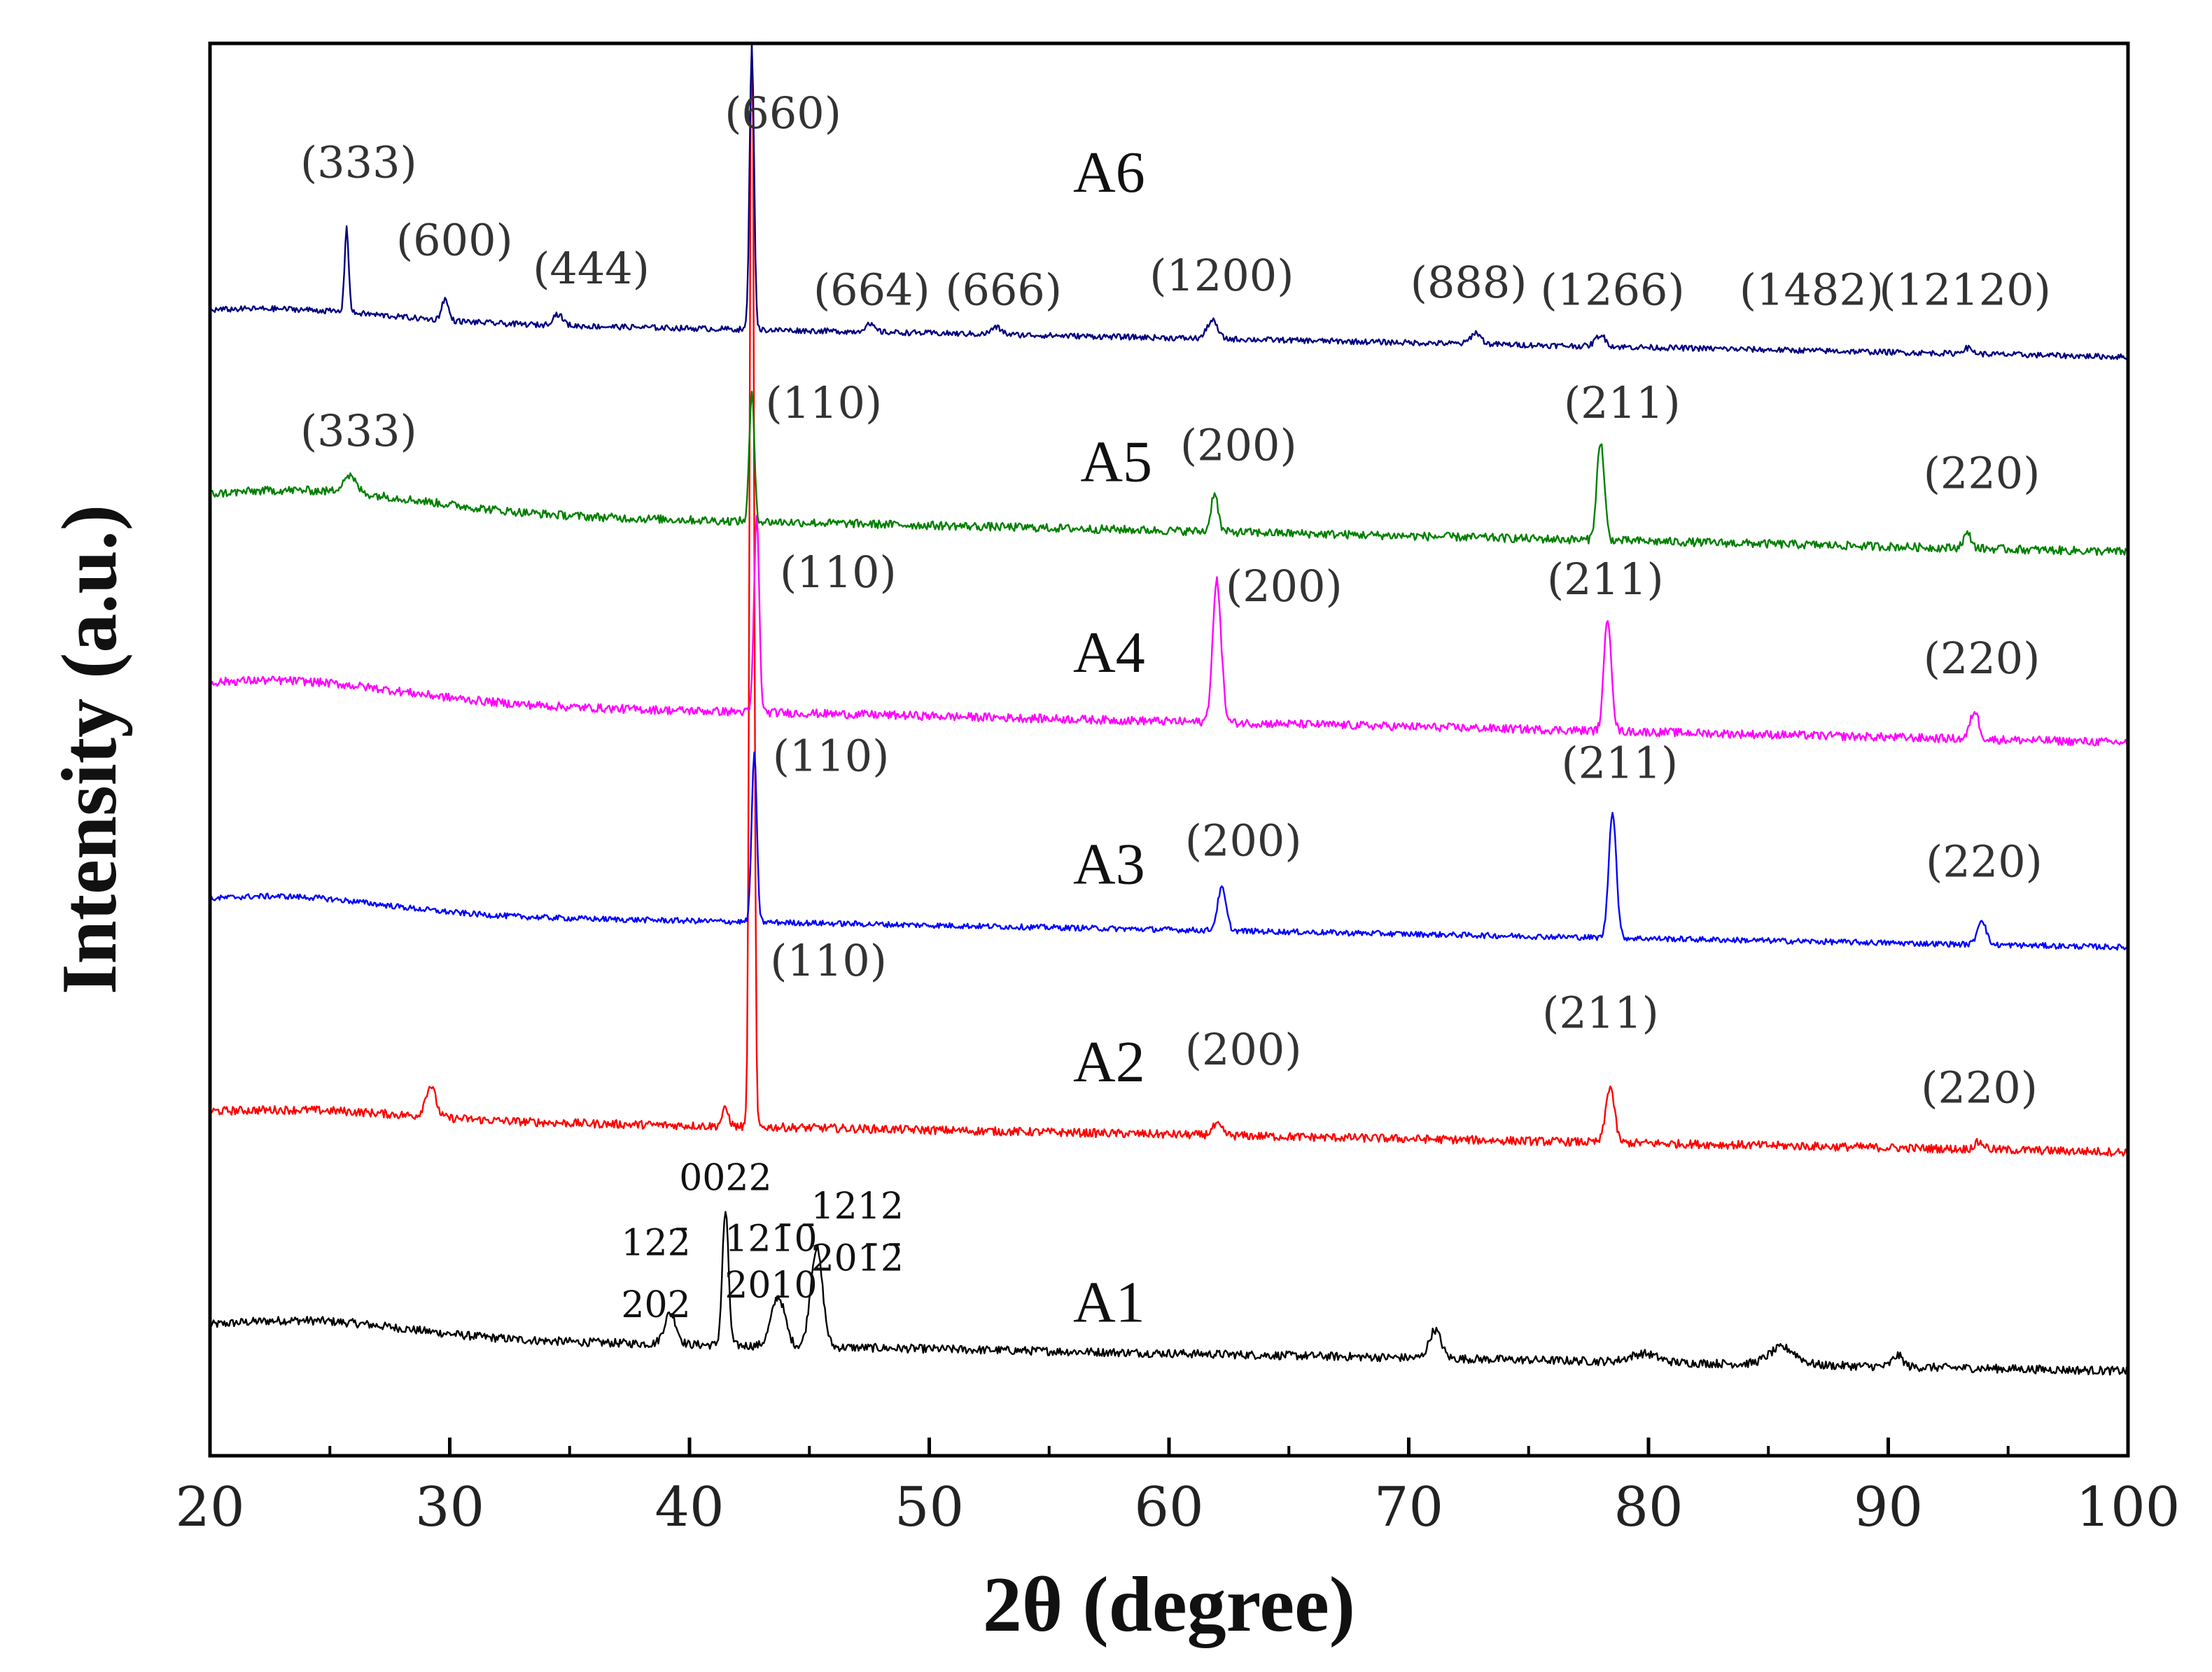 This screenshot has width=2212, height=1672. What do you see at coordinates (1109, 1062) in the screenshot?
I see `series-label-a2: A2` at bounding box center [1109, 1062].